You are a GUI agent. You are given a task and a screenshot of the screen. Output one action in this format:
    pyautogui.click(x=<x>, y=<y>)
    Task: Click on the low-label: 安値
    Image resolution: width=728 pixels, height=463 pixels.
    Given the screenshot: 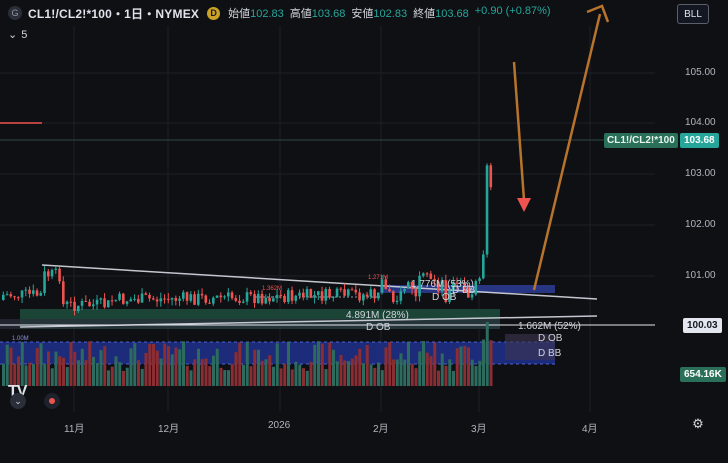 What is the action you would take?
    pyautogui.click(x=362, y=14)
    